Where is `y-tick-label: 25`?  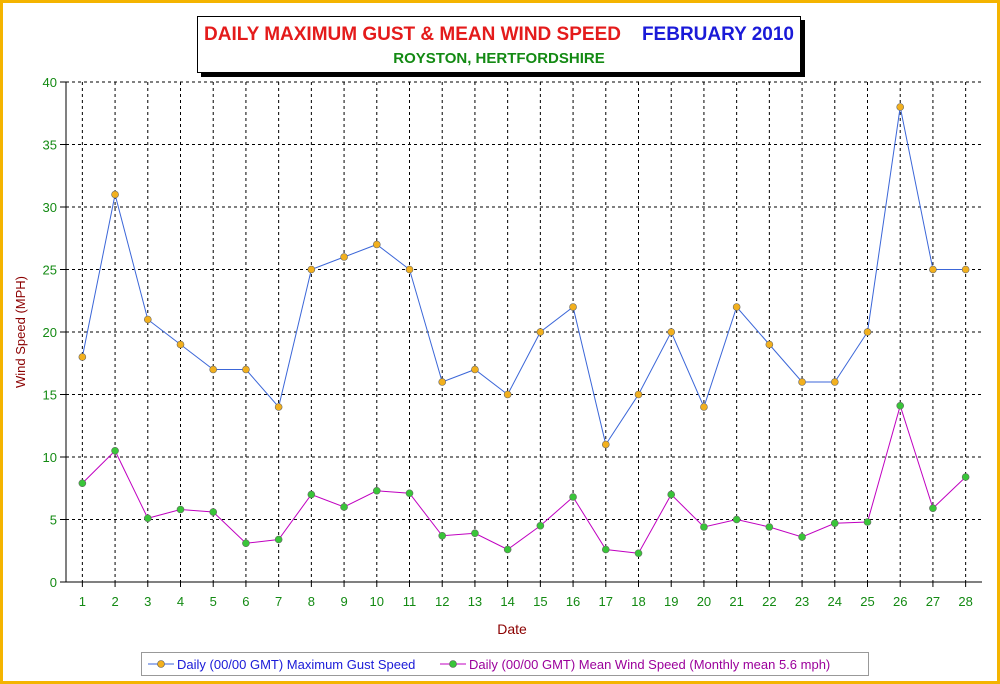 y-tick-label: 25 is located at coordinates (50, 270).